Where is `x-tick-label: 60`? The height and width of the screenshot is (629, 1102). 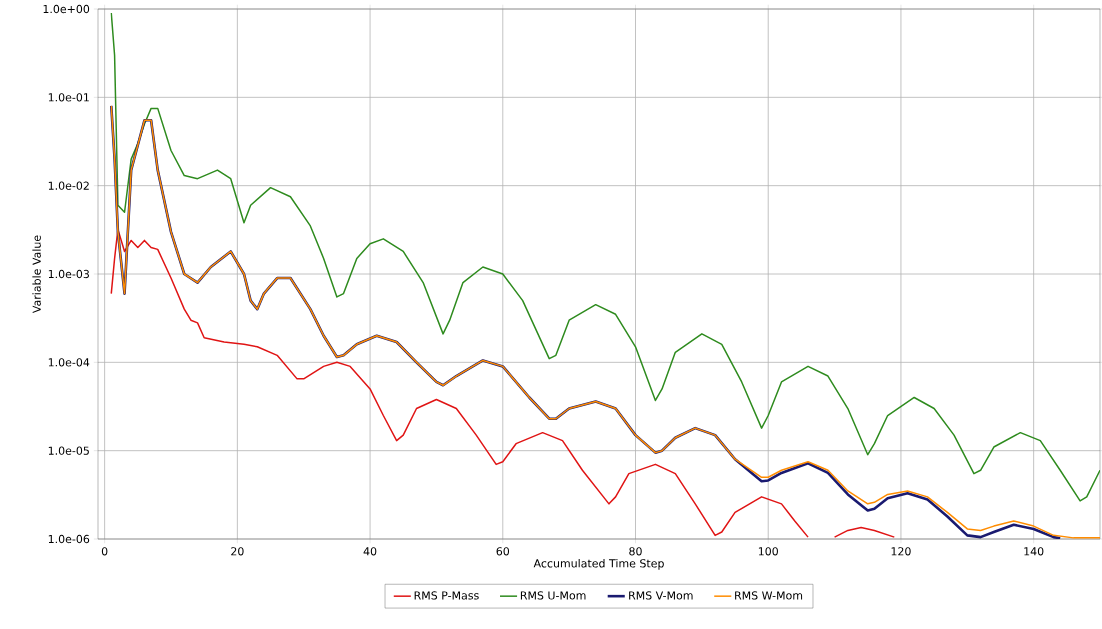
x-tick-label: 60 is located at coordinates (503, 551).